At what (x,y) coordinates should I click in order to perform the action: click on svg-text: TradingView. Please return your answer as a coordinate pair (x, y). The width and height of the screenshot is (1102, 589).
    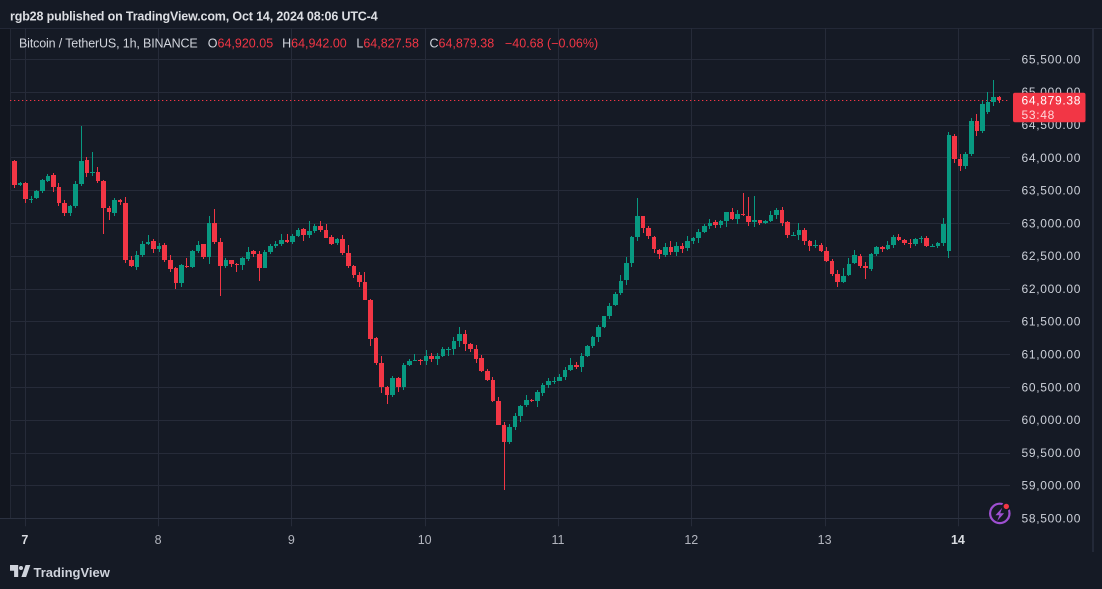
    Looking at the image, I should click on (72, 572).